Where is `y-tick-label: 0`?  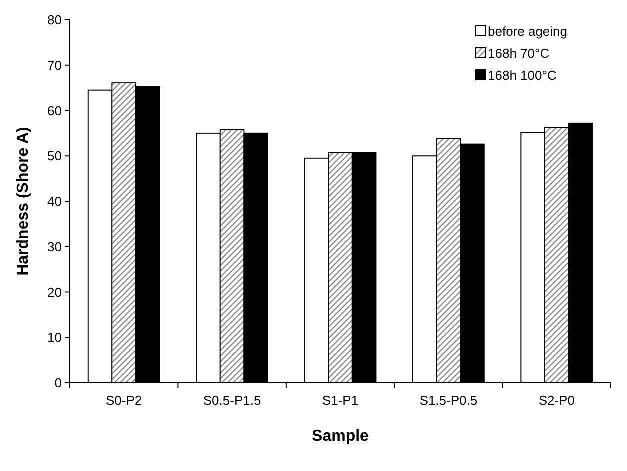
y-tick-label: 0 is located at coordinates (58, 383).